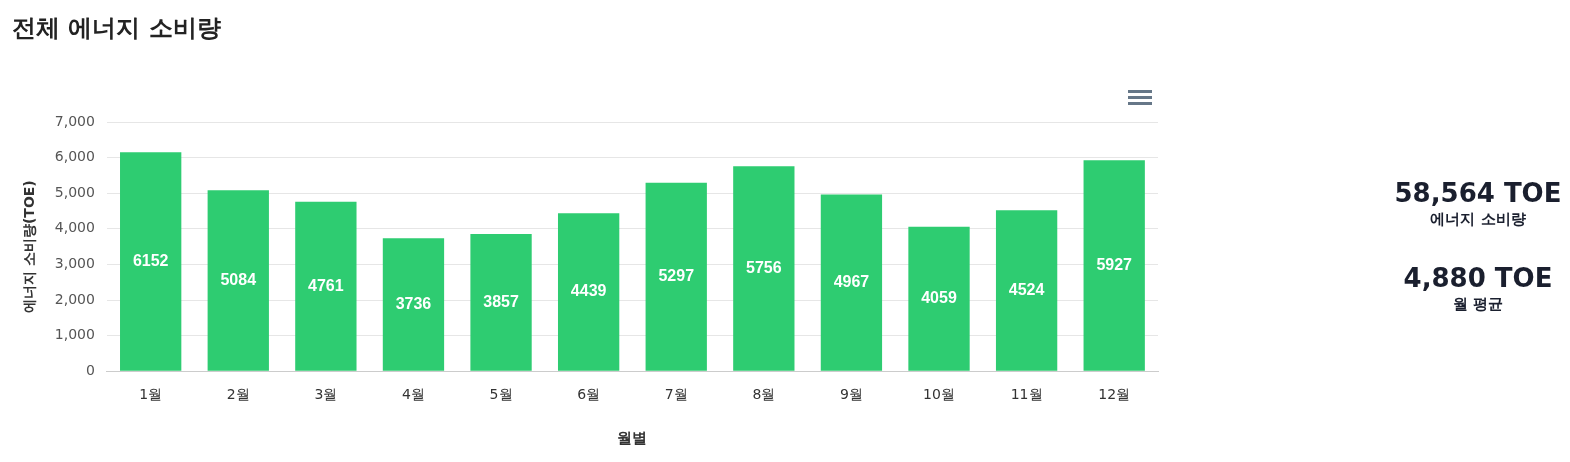 This screenshot has height=462, width=1570. Describe the element at coordinates (74, 191) in the screenshot. I see `y-tick-label: 5,000` at that location.